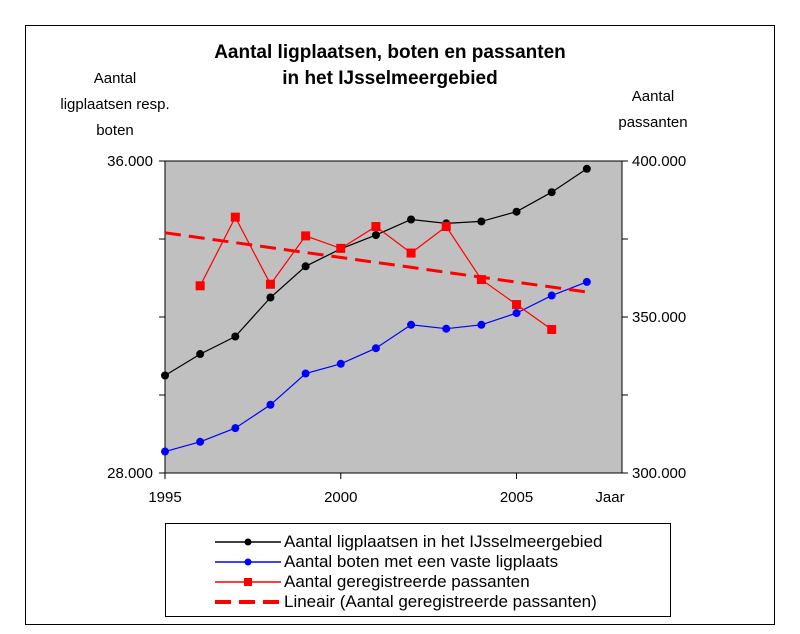 Image resolution: width=800 pixels, height=634 pixels. I want to click on left-axis-title-line: Aantal, so click(115, 78).